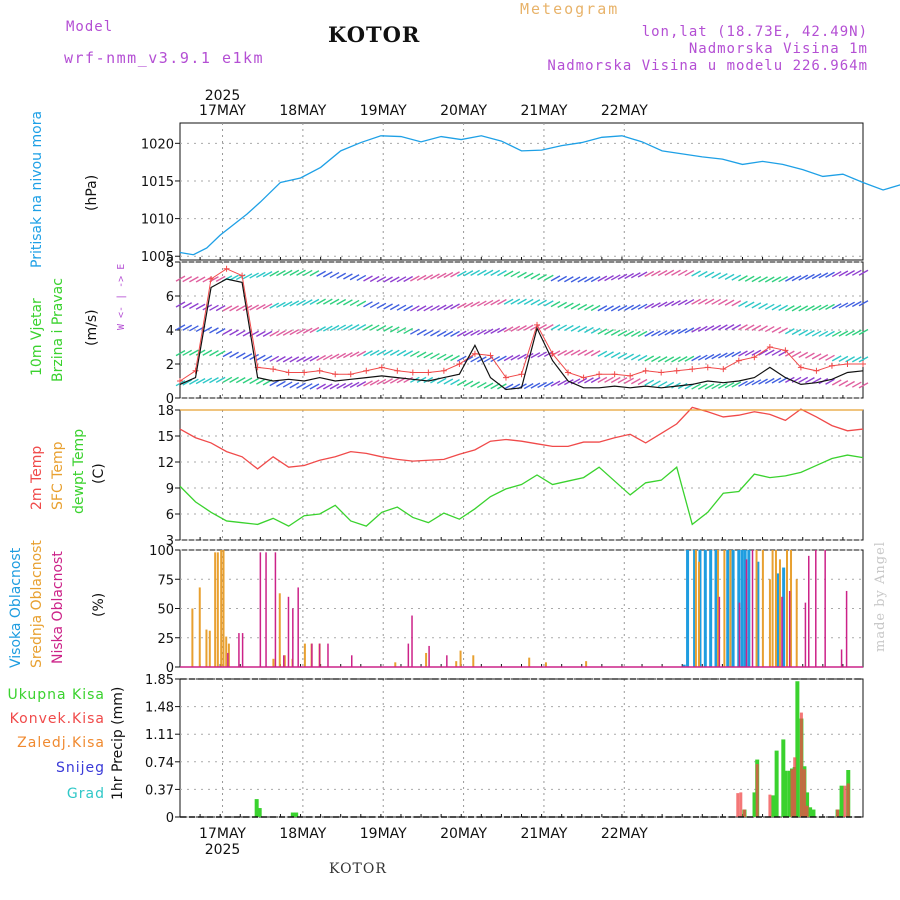 The width and height of the screenshot is (900, 900). I want to click on footer-city: KOTOR, so click(358, 869).